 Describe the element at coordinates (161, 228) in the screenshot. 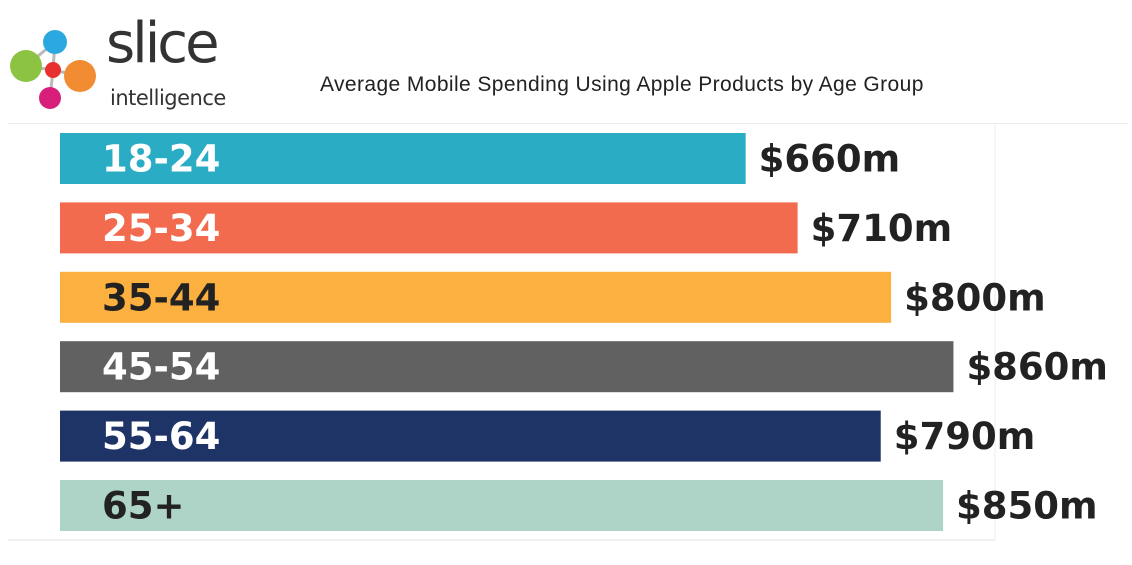

I see `category-label: 25-34` at that location.